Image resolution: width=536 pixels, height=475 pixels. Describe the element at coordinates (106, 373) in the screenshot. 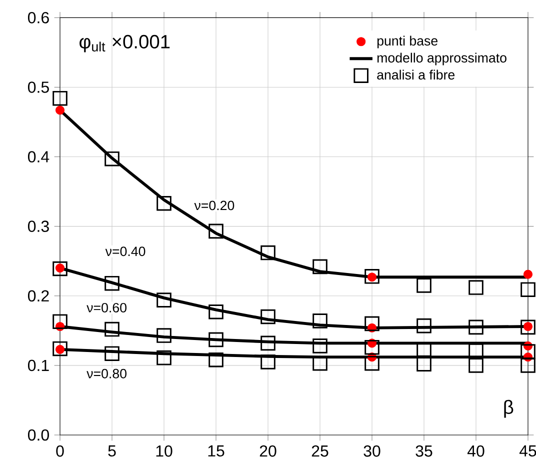

I see `annotation: ν=0.80` at that location.